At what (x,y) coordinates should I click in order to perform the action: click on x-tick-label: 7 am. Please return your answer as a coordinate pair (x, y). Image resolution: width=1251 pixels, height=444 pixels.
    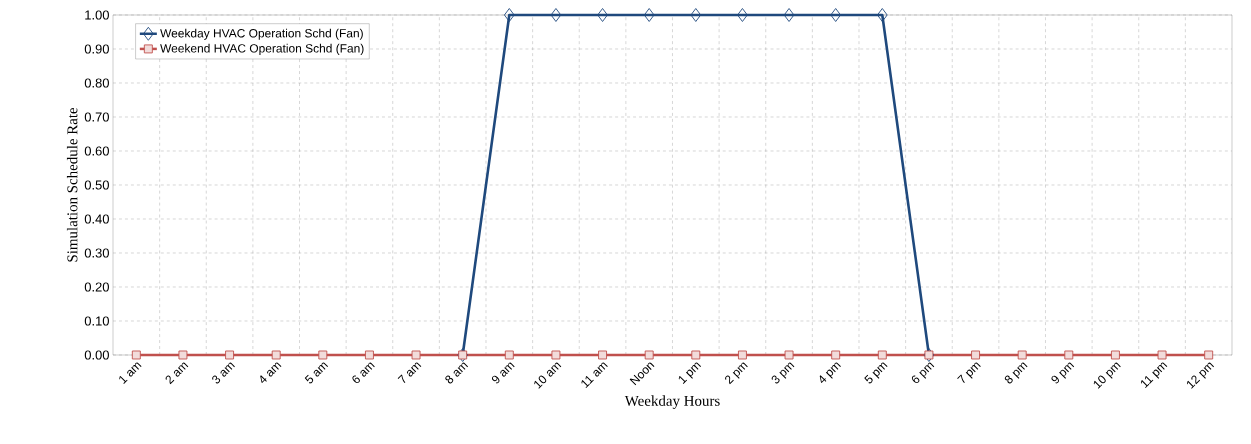
    Looking at the image, I should click on (409, 373).